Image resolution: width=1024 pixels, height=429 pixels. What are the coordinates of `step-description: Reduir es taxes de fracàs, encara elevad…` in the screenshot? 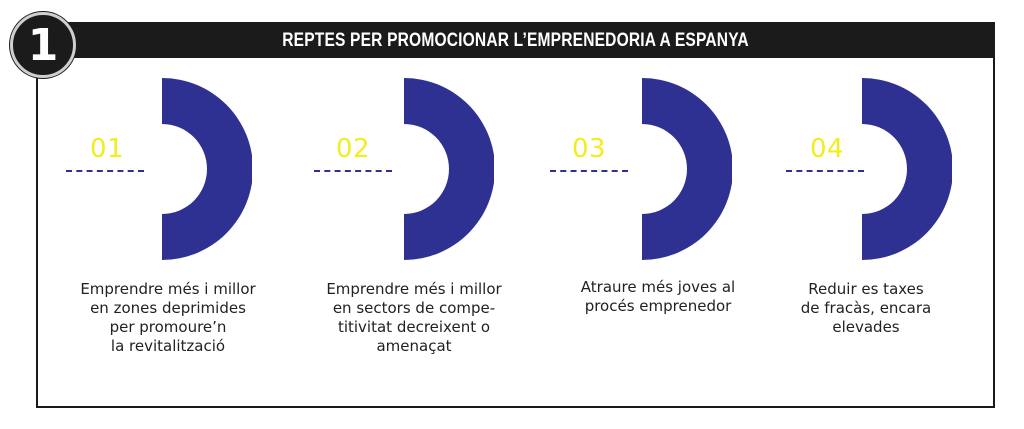 It's located at (866, 308).